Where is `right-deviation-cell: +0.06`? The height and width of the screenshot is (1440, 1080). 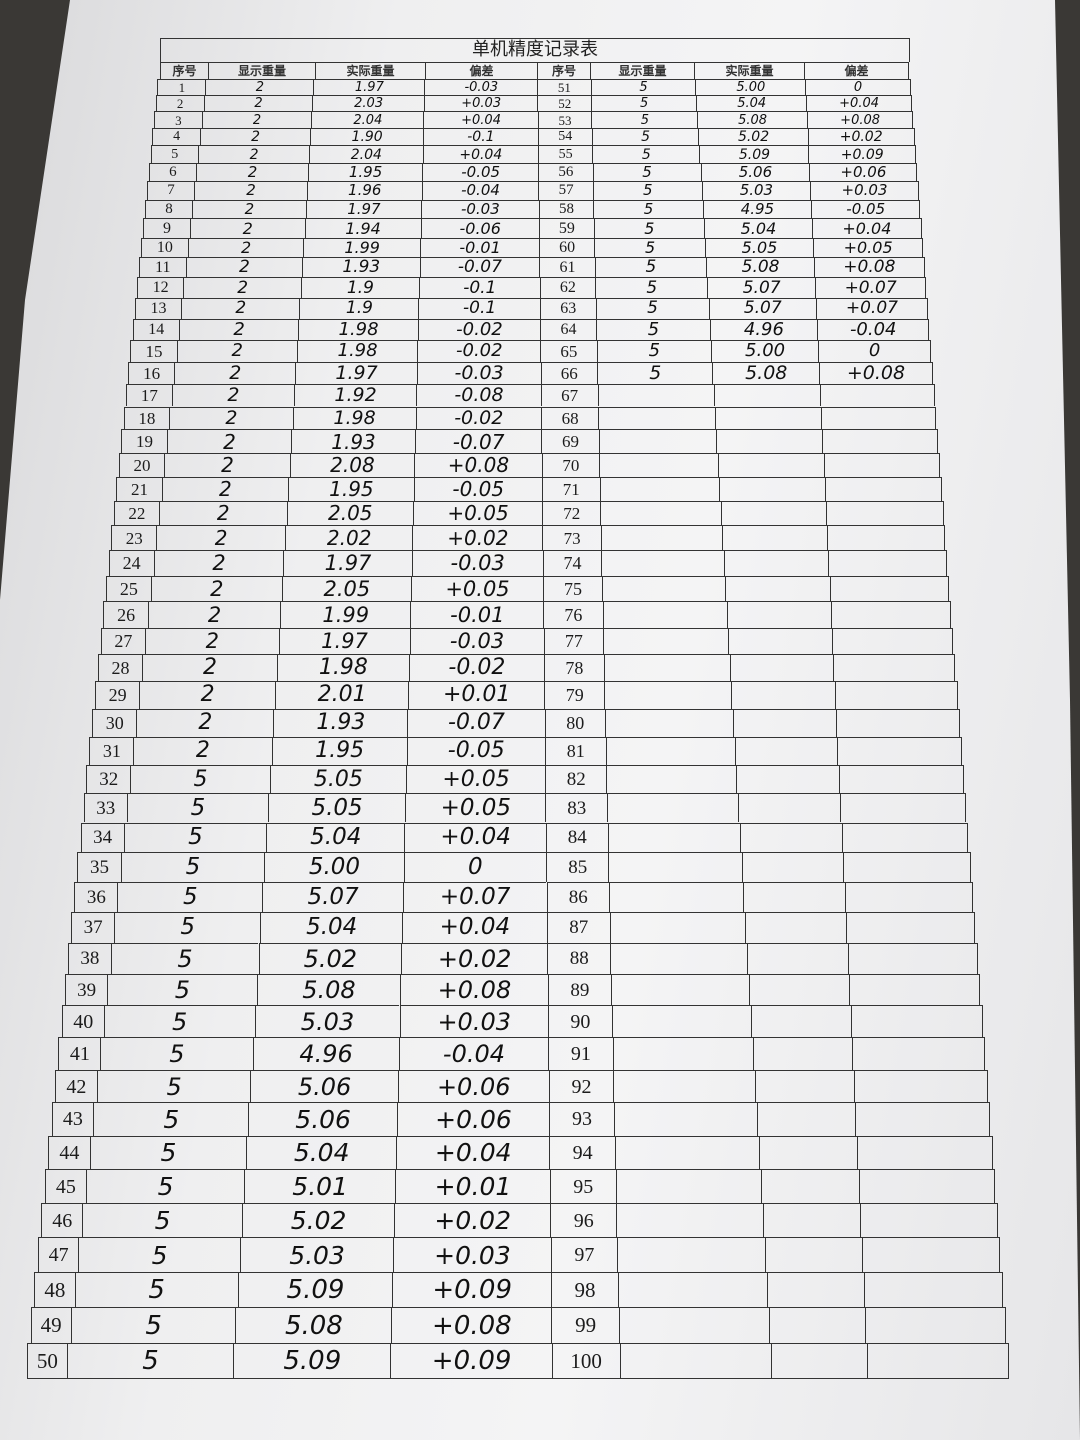
right-deviation-cell: +0.06 is located at coordinates (863, 172).